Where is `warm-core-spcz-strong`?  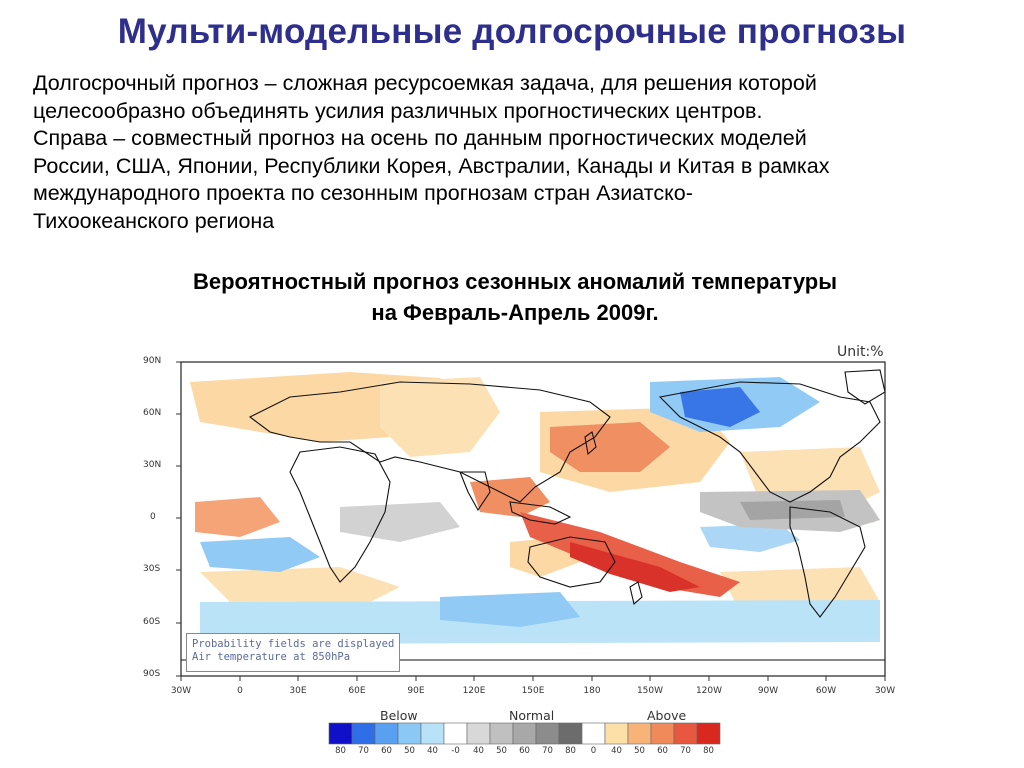 warm-core-spcz-strong is located at coordinates (635, 567).